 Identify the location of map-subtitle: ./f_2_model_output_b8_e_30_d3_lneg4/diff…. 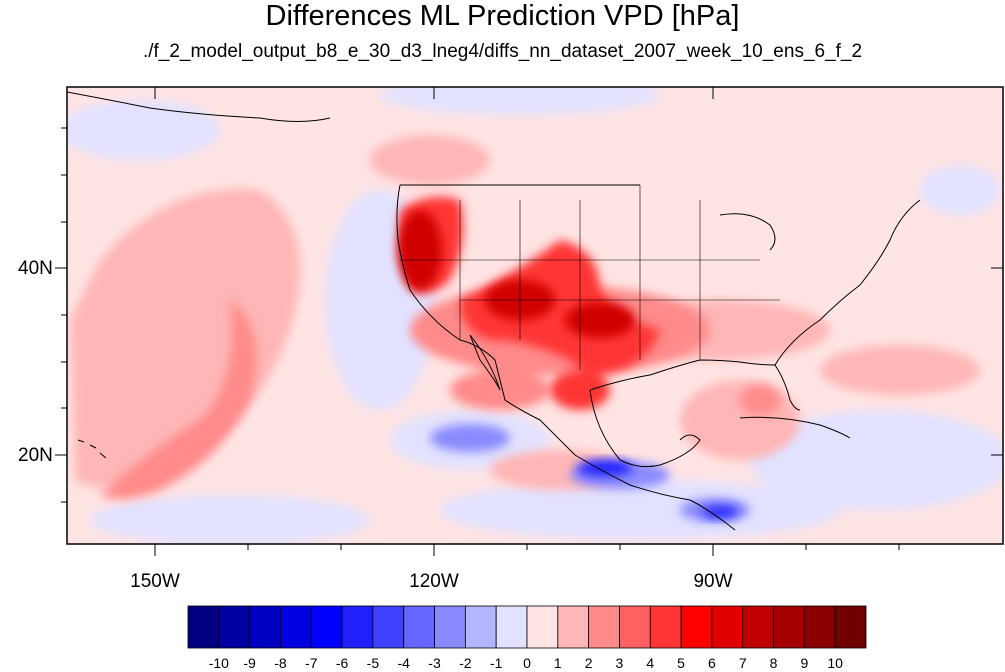
(502, 51).